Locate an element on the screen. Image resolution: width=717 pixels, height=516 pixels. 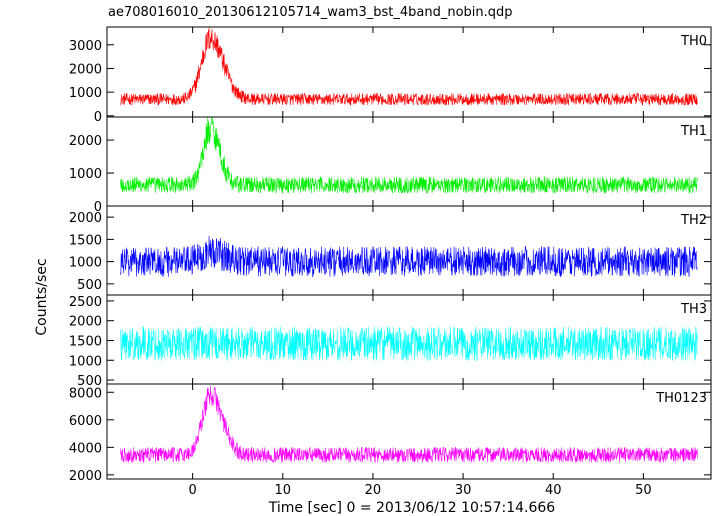
panel-label-th0123: TH0123 is located at coordinates (681, 398).